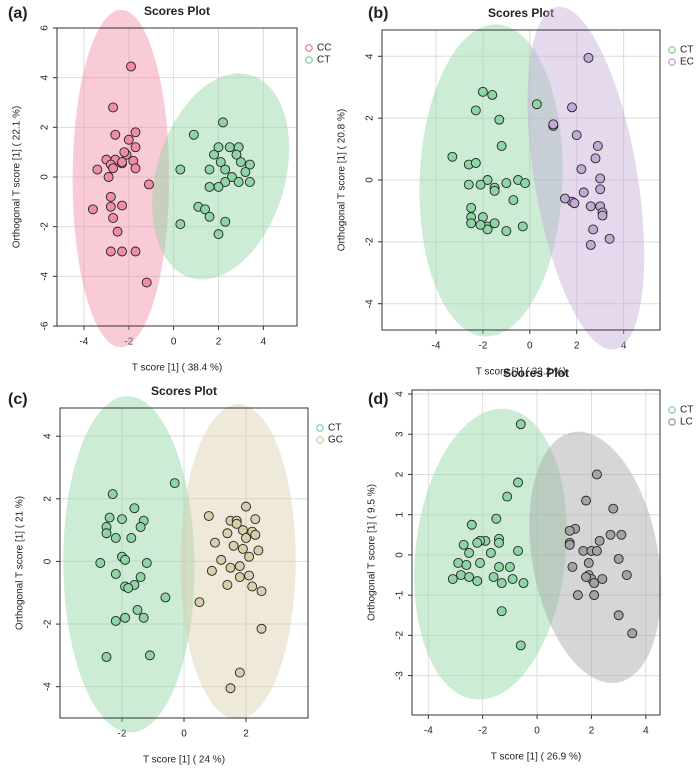 The height and width of the screenshot is (768, 700). I want to click on y-tick-label: -2, so click(370, 241).